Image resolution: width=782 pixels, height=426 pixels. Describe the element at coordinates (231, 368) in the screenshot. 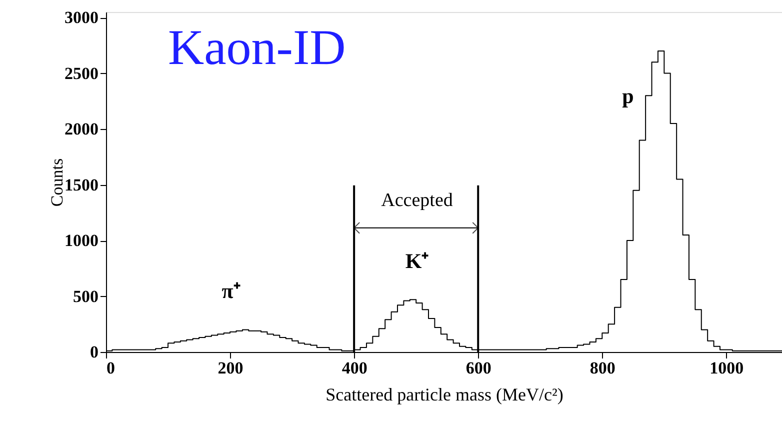

I see `x-tick-label: 200` at that location.